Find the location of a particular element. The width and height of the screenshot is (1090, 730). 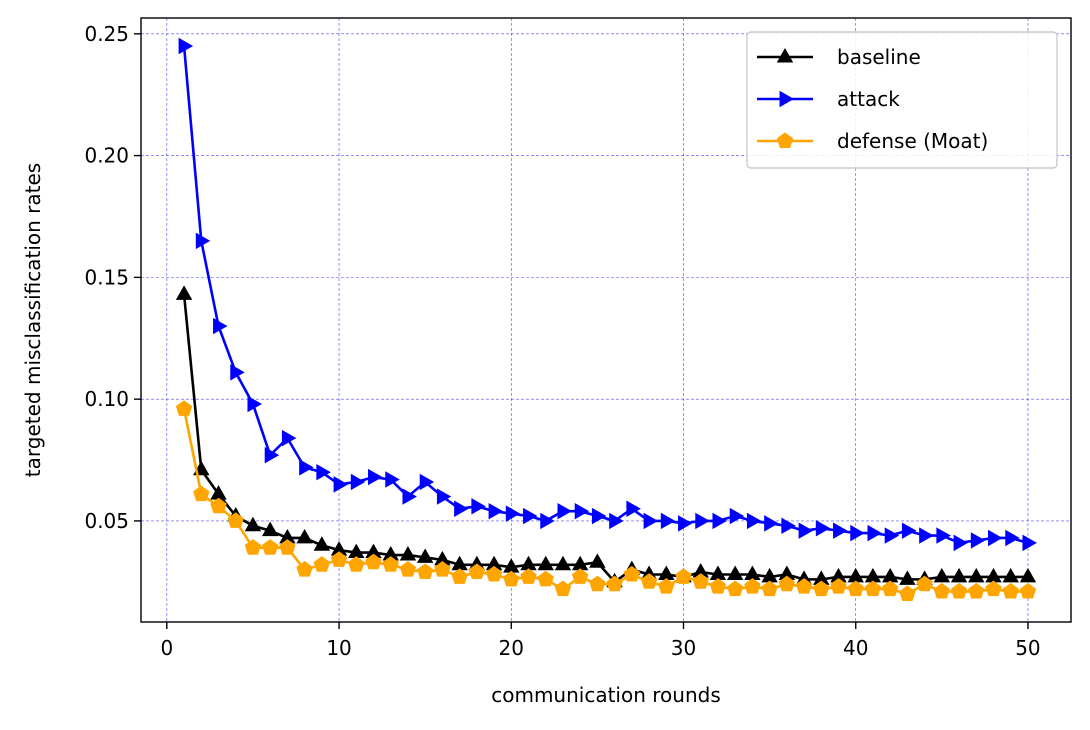

x-tick-label: 50 is located at coordinates (1027, 648).